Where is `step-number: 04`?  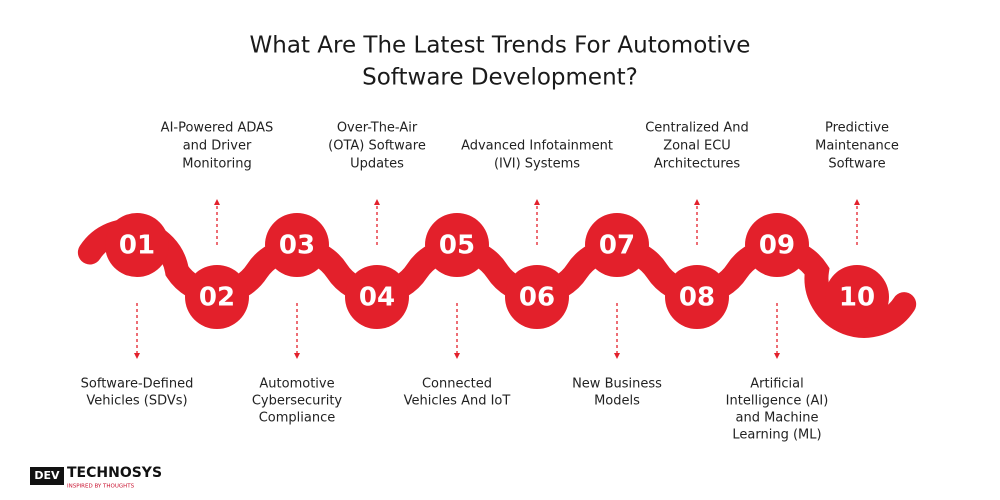 step-number: 04 is located at coordinates (377, 298).